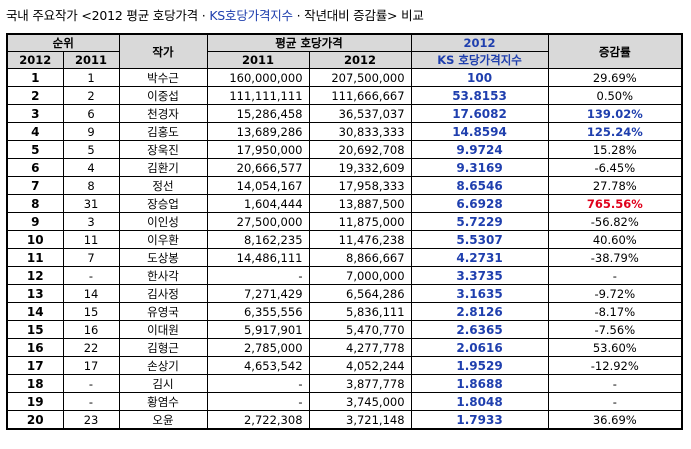 This screenshot has width=691, height=449. Describe the element at coordinates (309, 42) in the screenshot. I see `header-avg-price: 평균 호당가격` at that location.